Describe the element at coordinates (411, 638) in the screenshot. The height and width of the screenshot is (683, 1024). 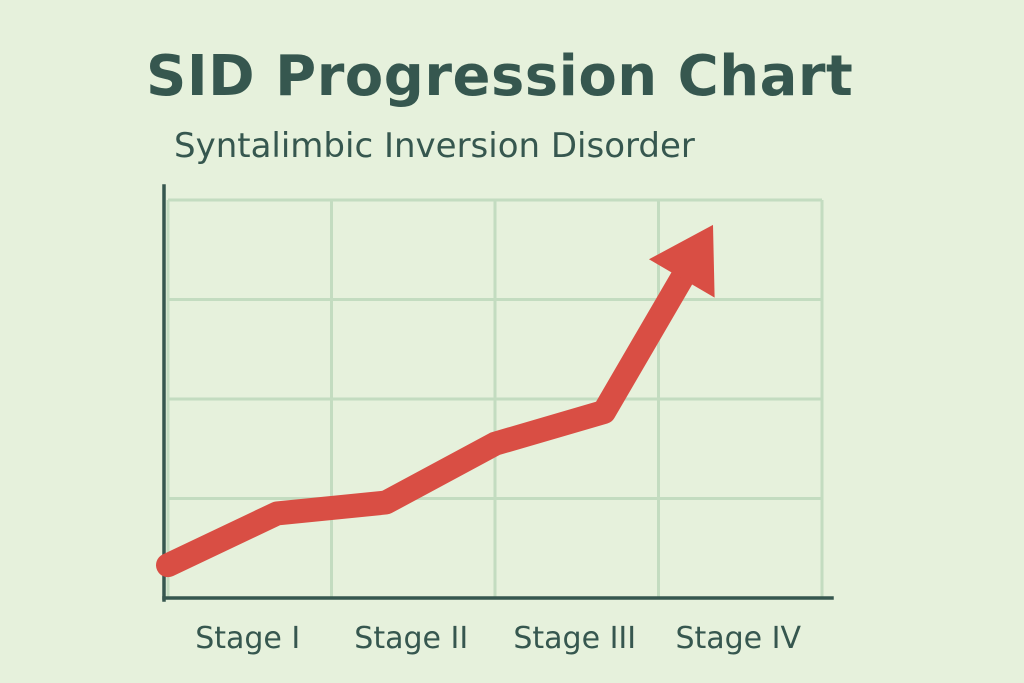
I see `x-tick-label: Stage II` at that location.